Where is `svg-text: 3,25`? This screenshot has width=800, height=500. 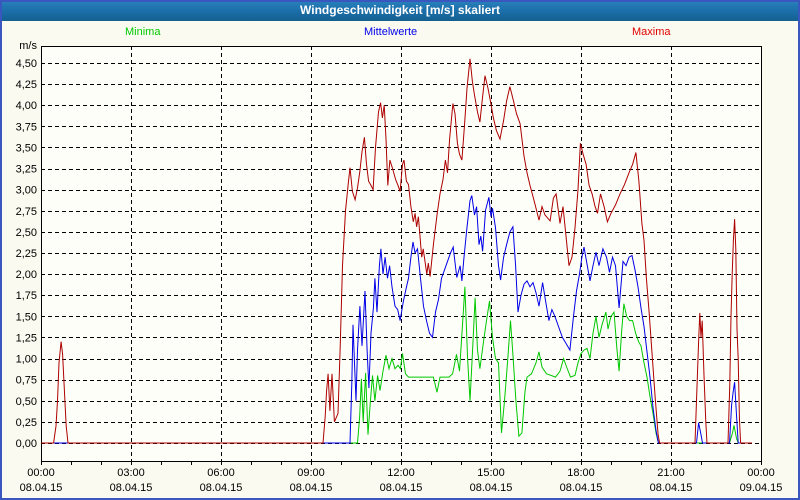
svg-text: 3,25 is located at coordinates (26, 170).